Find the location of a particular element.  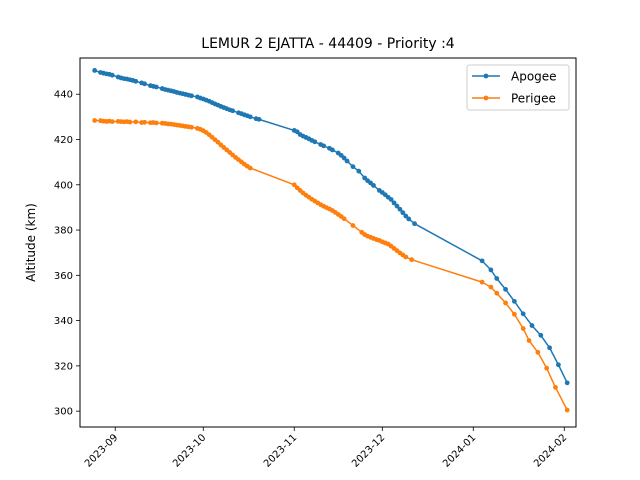

y-axis-label: Altitude (km) is located at coordinates (31, 242).